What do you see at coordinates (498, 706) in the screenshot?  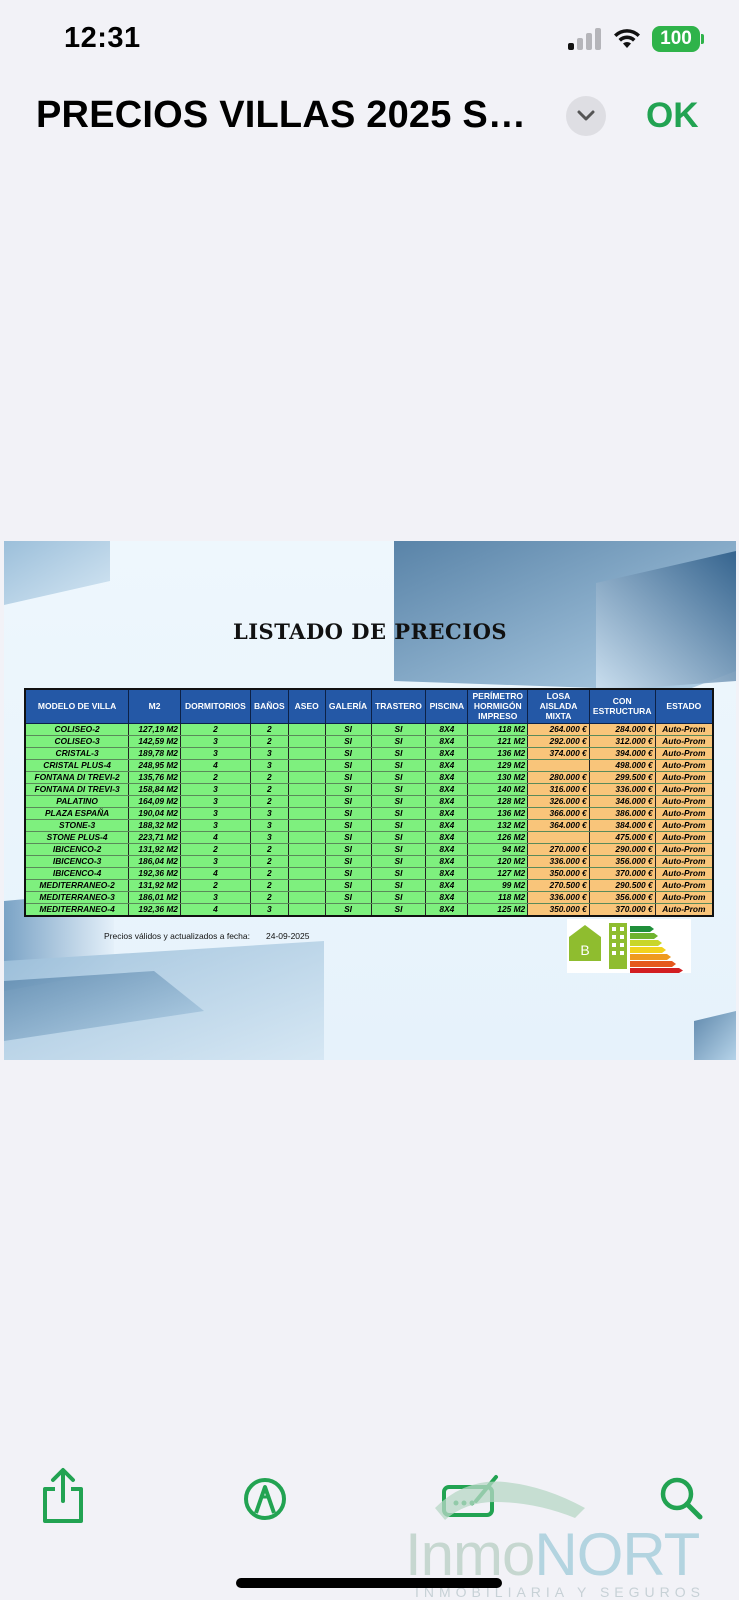 I see `col-header-perimetro: PERÍMETRO HORMIGÓN IMPRESO` at bounding box center [498, 706].